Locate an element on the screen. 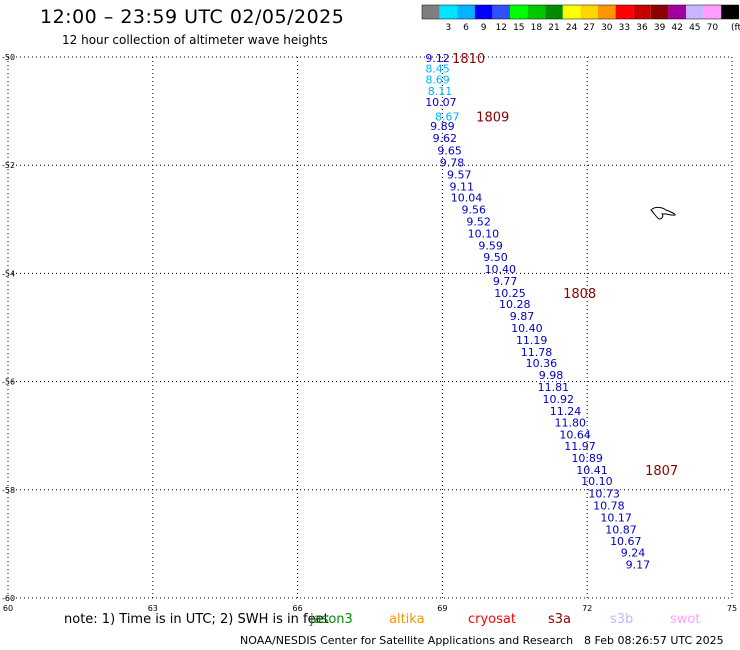 Image resolution: width=740 pixels, height=650 pixels. colorbar-tick-label: 45 is located at coordinates (694, 28).